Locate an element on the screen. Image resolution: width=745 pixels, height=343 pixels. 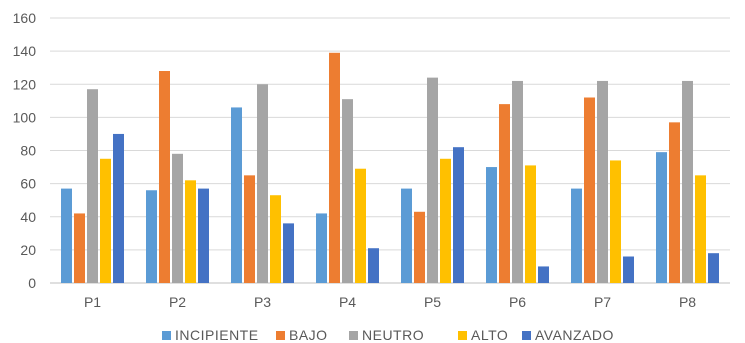
x-tick-label: P4 is located at coordinates (347, 302).